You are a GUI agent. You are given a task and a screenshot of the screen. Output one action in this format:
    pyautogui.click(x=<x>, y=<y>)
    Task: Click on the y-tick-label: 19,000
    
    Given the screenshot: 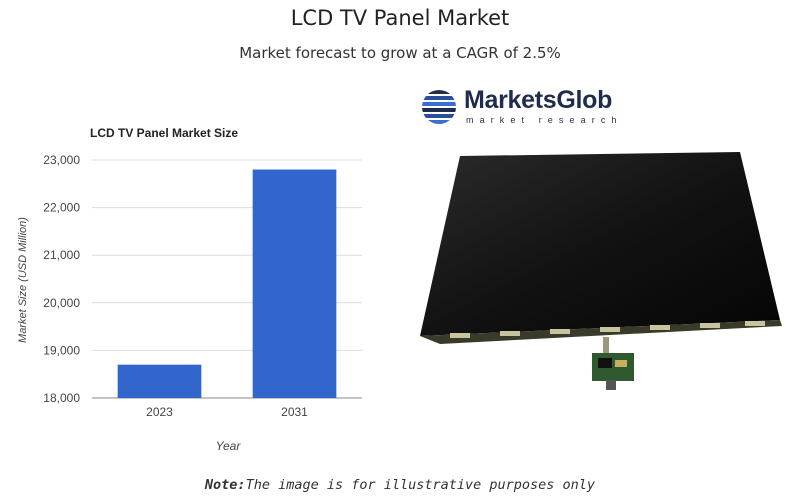 What is the action you would take?
    pyautogui.click(x=61, y=350)
    